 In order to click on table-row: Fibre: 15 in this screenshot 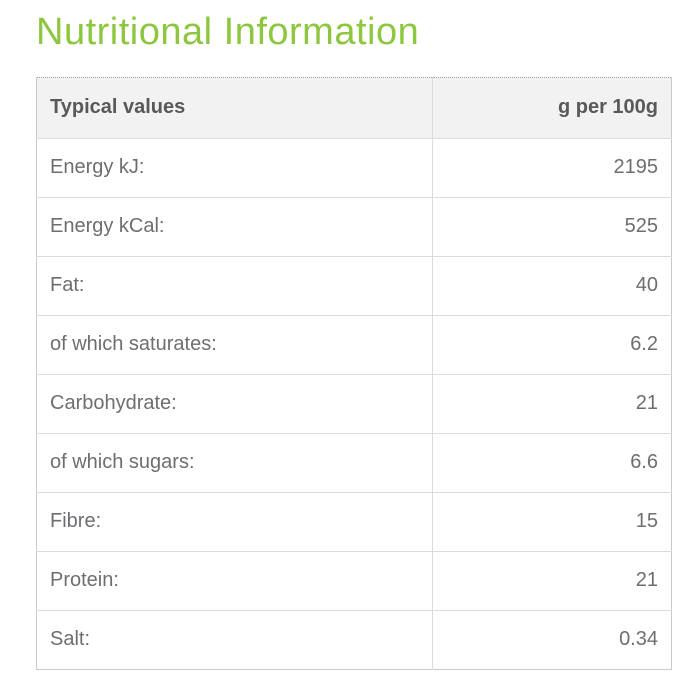, I will do `click(354, 521)`.